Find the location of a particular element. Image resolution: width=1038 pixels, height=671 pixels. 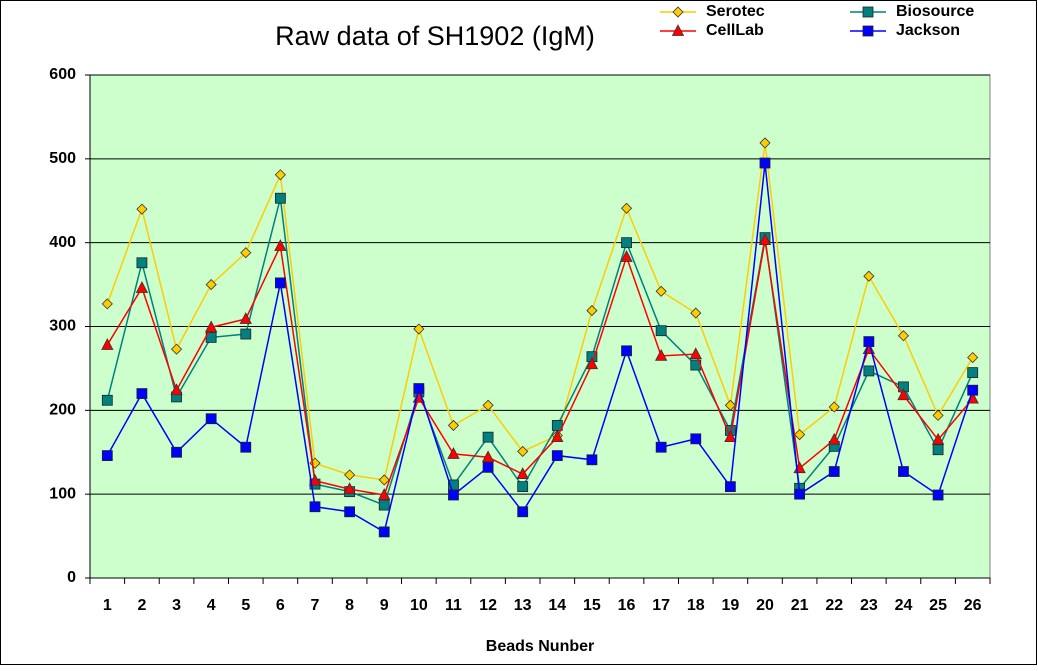

x-tick-label: 6 is located at coordinates (280, 605).